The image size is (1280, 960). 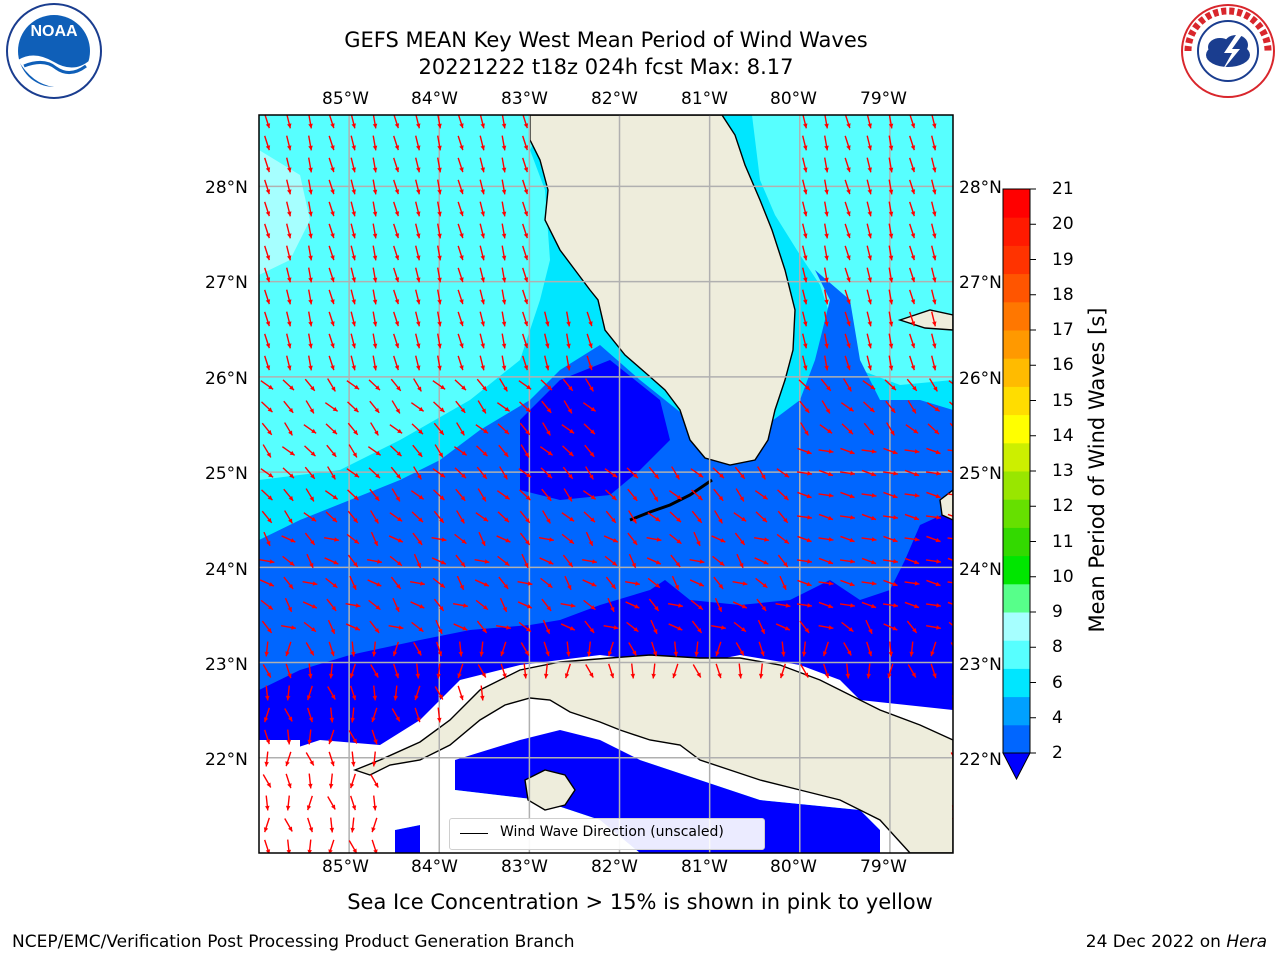 What do you see at coordinates (54, 31) in the screenshot?
I see `noaa-logo-text: NOAA` at bounding box center [54, 31].